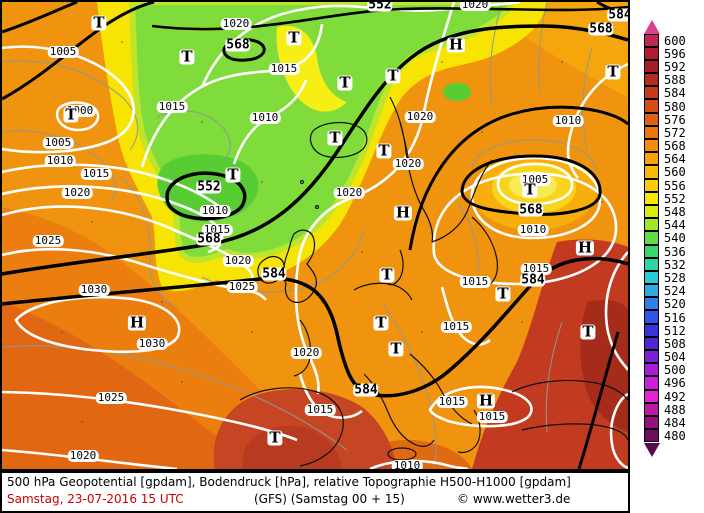 This screenshot has width=704, height=513. Describe the element at coordinates (665, 66) in the screenshot. I see `colorbar-row: 592` at that location.